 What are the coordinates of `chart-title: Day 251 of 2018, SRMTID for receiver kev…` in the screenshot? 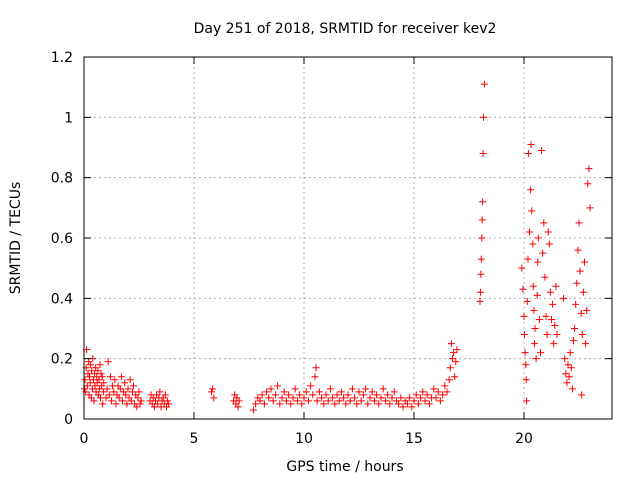 It's located at (345, 29).